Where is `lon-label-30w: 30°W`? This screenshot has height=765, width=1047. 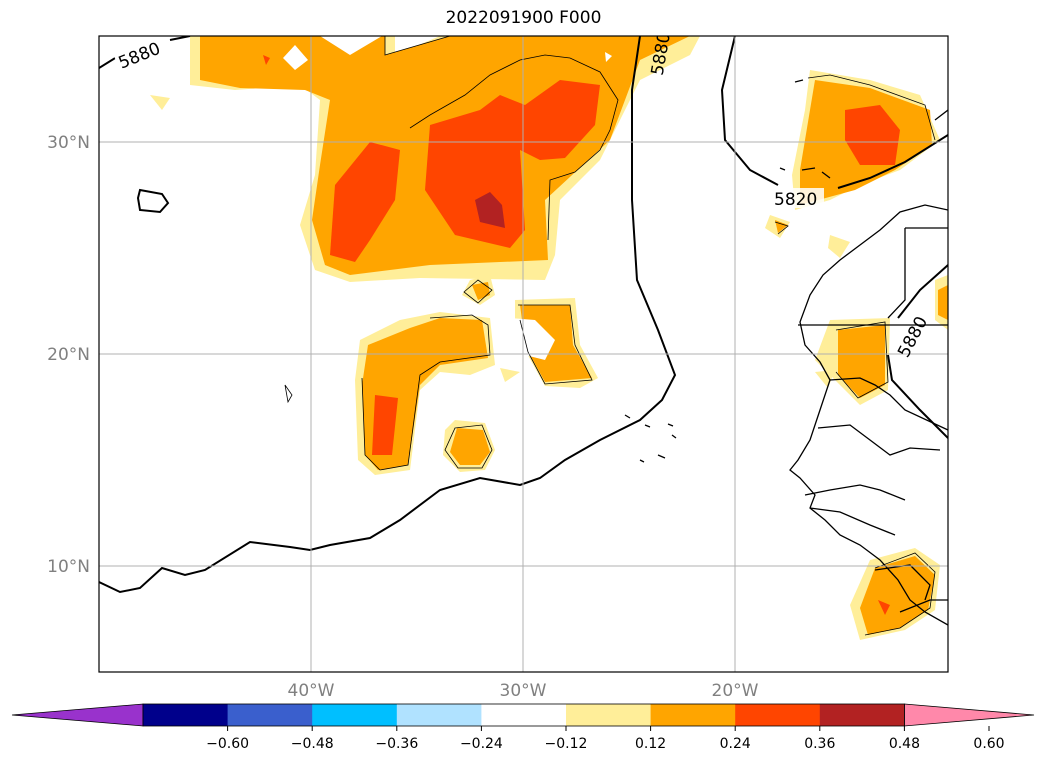 lon-label-30w: 30°W is located at coordinates (523, 691).